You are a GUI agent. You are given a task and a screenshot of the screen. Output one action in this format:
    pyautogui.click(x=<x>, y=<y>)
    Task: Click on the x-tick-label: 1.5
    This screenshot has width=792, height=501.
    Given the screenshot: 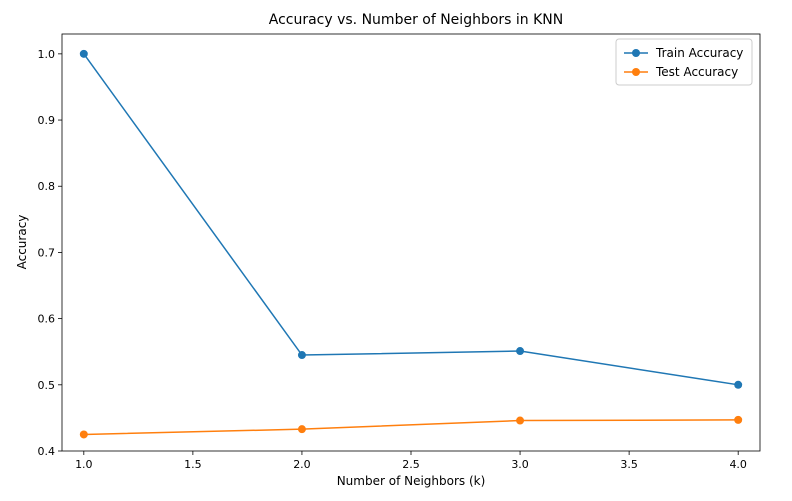 What is the action you would take?
    pyautogui.click(x=193, y=464)
    